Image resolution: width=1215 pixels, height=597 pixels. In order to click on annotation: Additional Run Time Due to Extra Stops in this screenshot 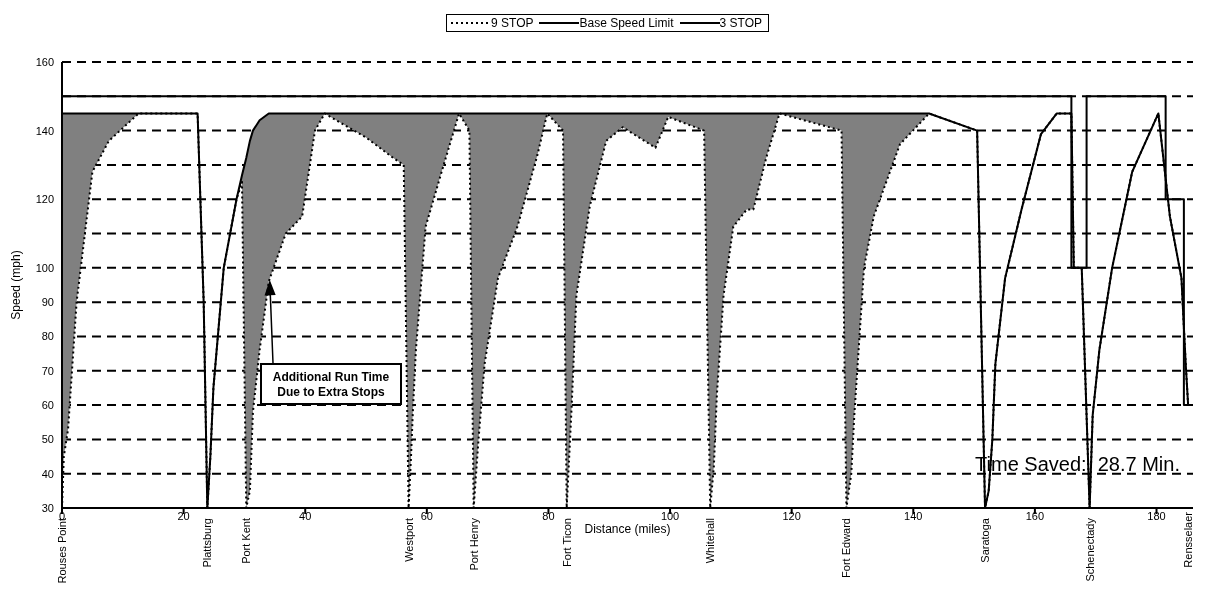, I will do `click(331, 384)`.